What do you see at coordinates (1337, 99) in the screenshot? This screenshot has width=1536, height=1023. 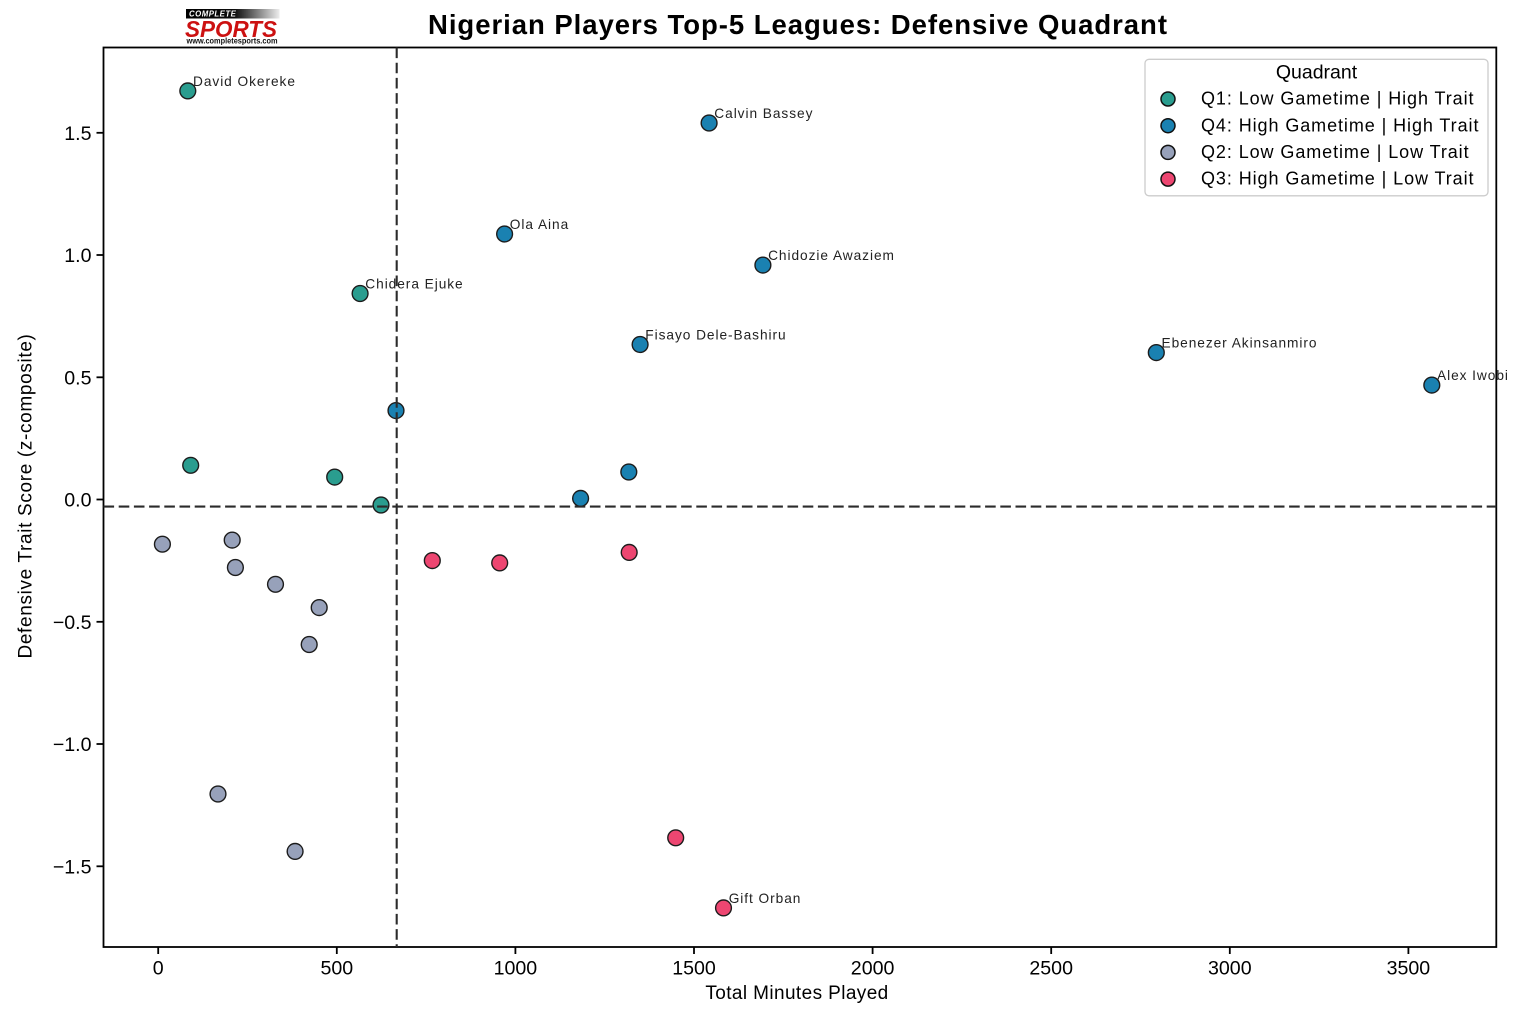 I see `svg-text: Q1: Low Gametime | High Trait` at bounding box center [1337, 99].